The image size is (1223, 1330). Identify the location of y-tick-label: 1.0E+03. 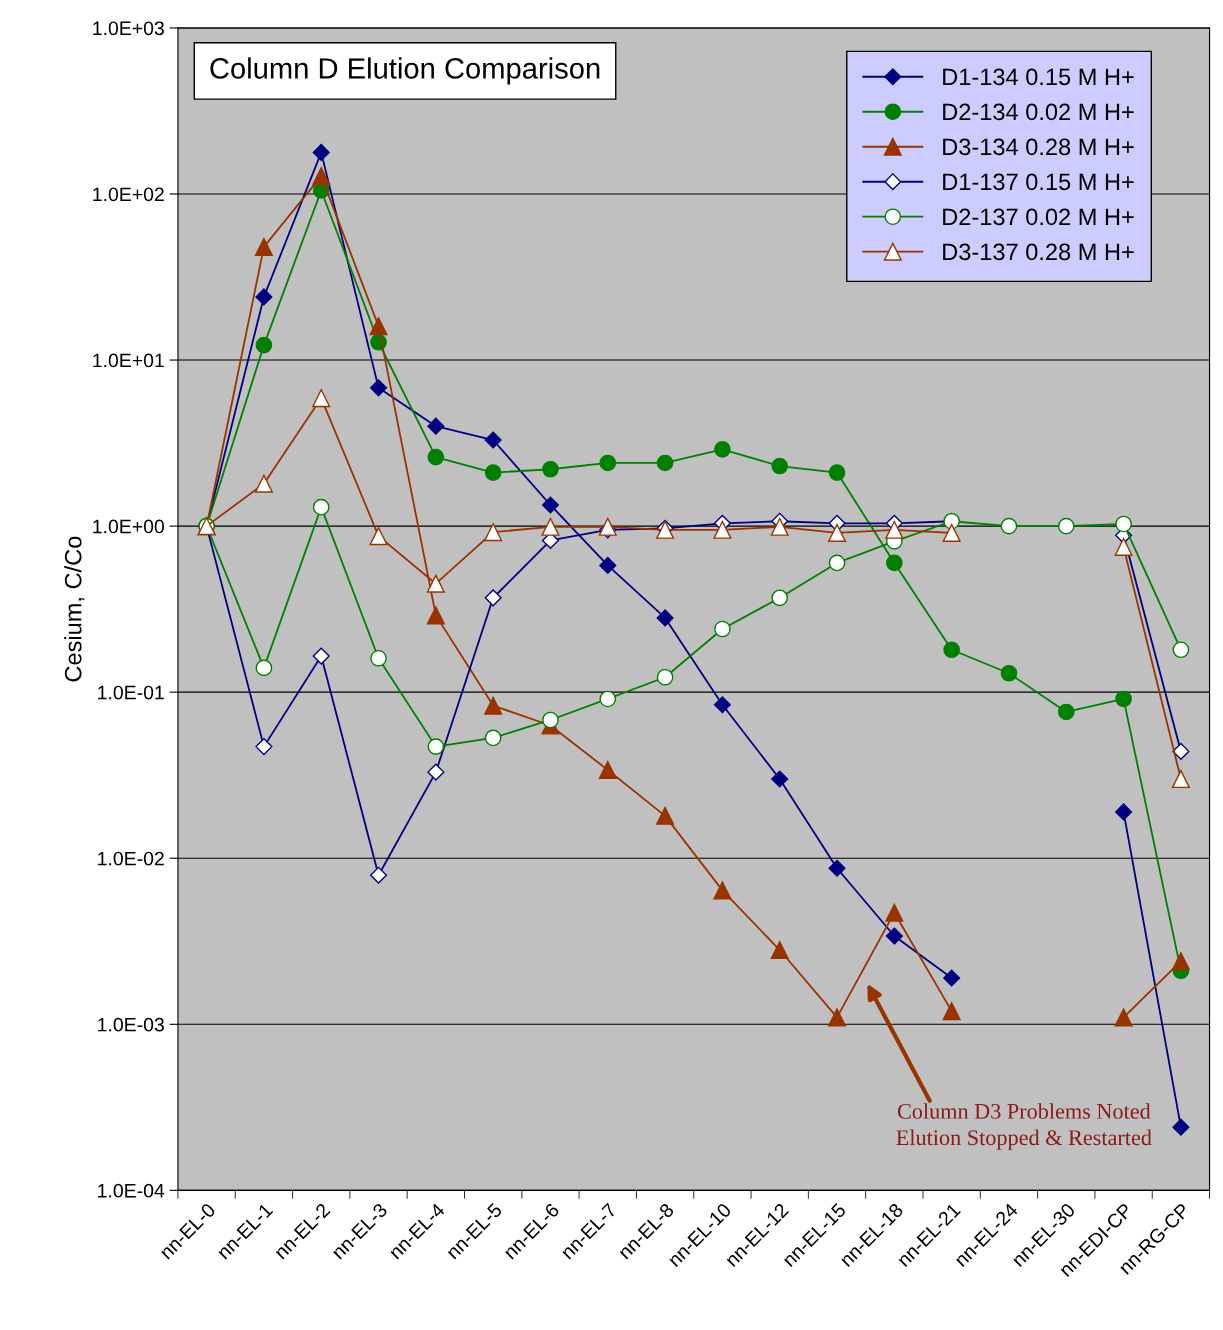
(128, 28).